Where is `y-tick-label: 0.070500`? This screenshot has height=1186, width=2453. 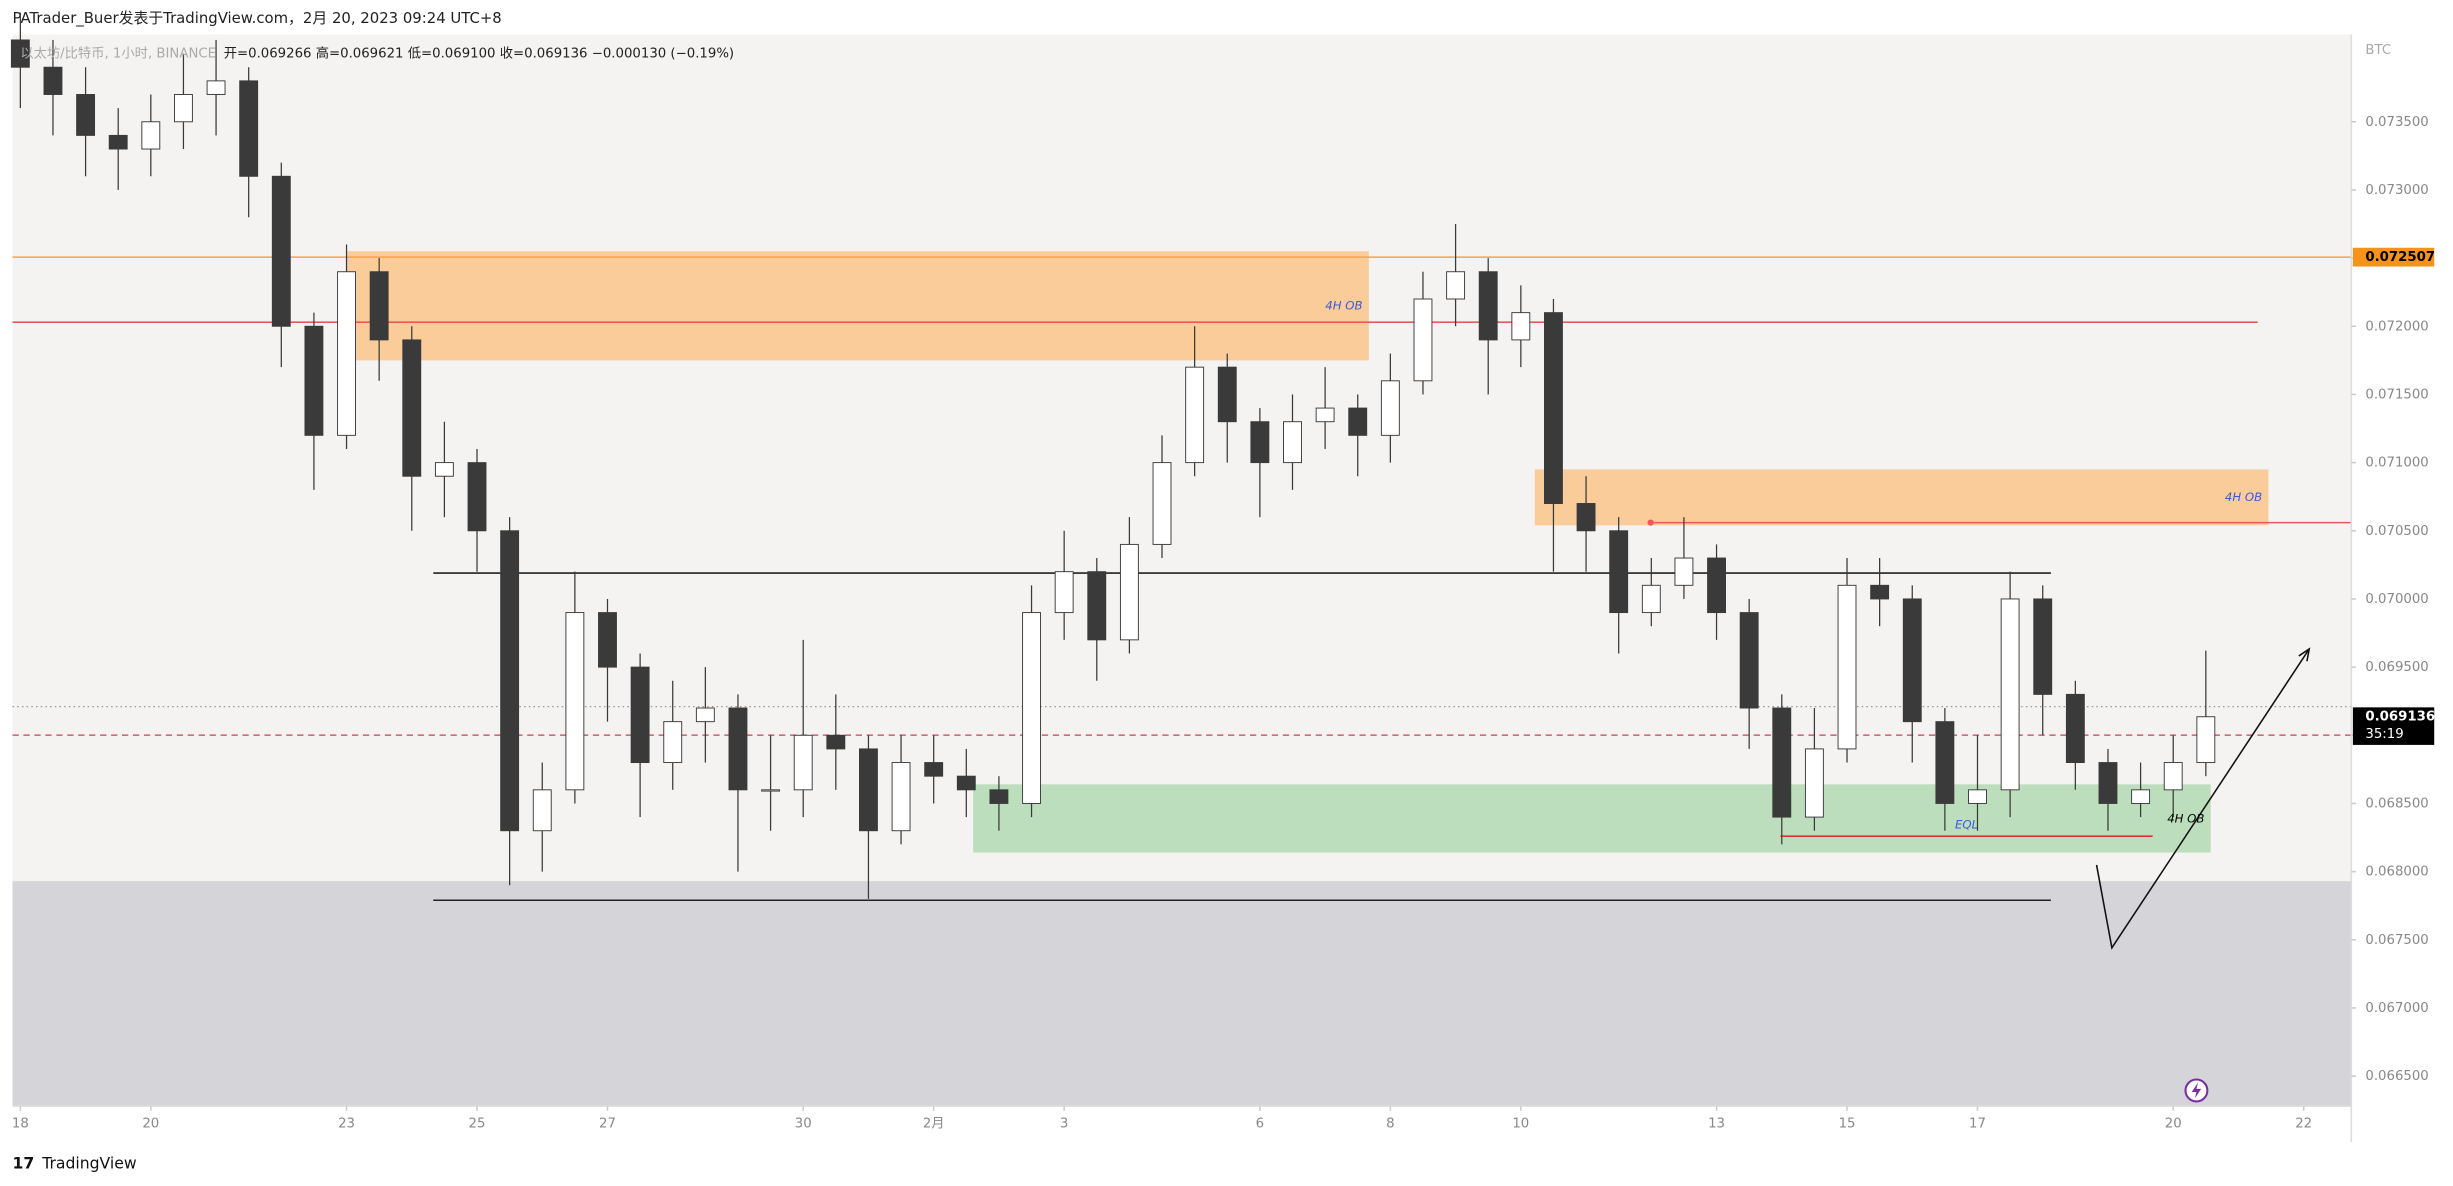 y-tick-label: 0.070500 is located at coordinates (2396, 531).